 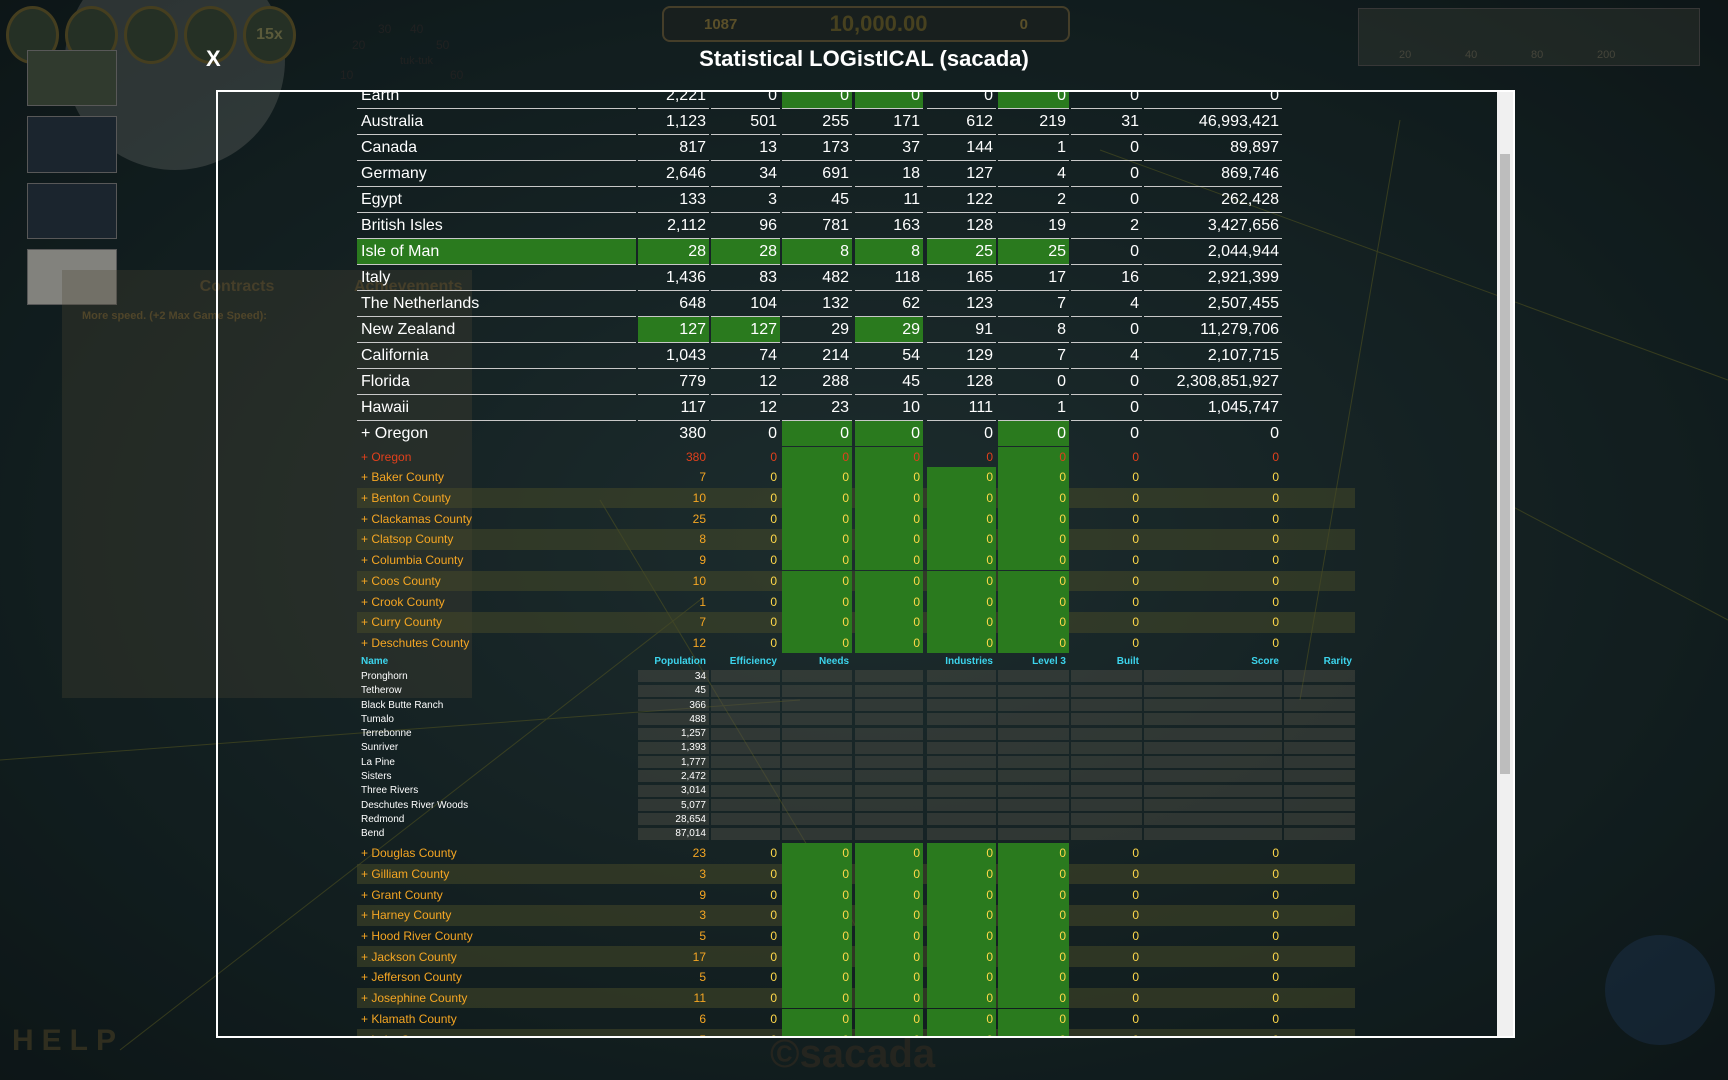 What do you see at coordinates (961, 251) in the screenshot?
I see `row-value: 25` at bounding box center [961, 251].